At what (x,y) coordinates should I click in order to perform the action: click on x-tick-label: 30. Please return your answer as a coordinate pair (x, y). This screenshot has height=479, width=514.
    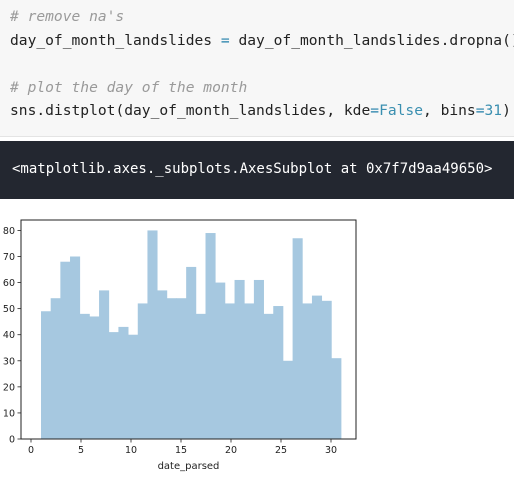
    Looking at the image, I should click on (331, 450).